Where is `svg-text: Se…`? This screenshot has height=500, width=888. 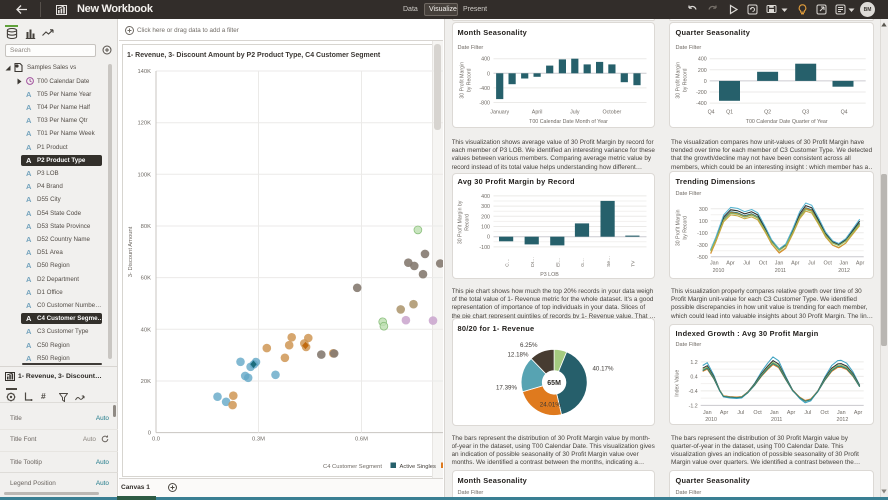 svg-text: Se… is located at coordinates (608, 260).